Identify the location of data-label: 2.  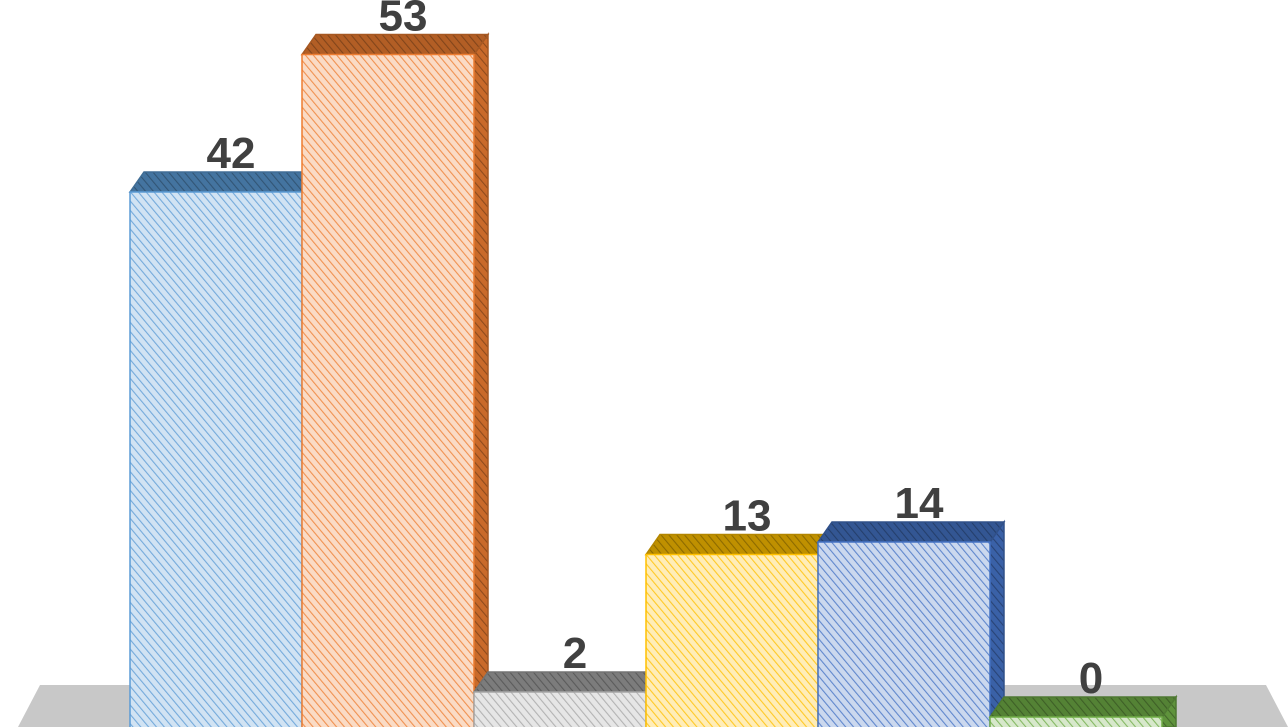
(575, 653).